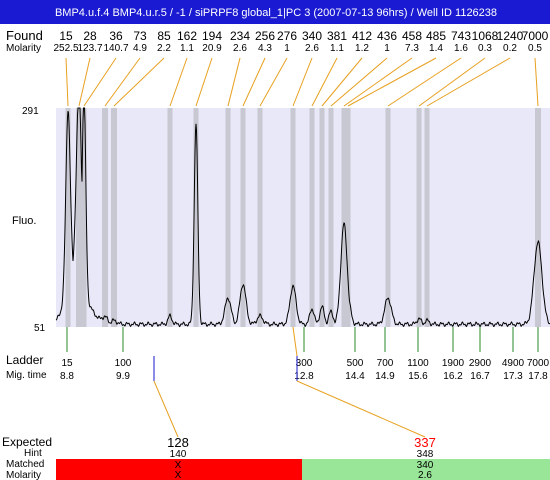 The height and width of the screenshot is (480, 550). I want to click on found-size-label: 1240, so click(510, 36).